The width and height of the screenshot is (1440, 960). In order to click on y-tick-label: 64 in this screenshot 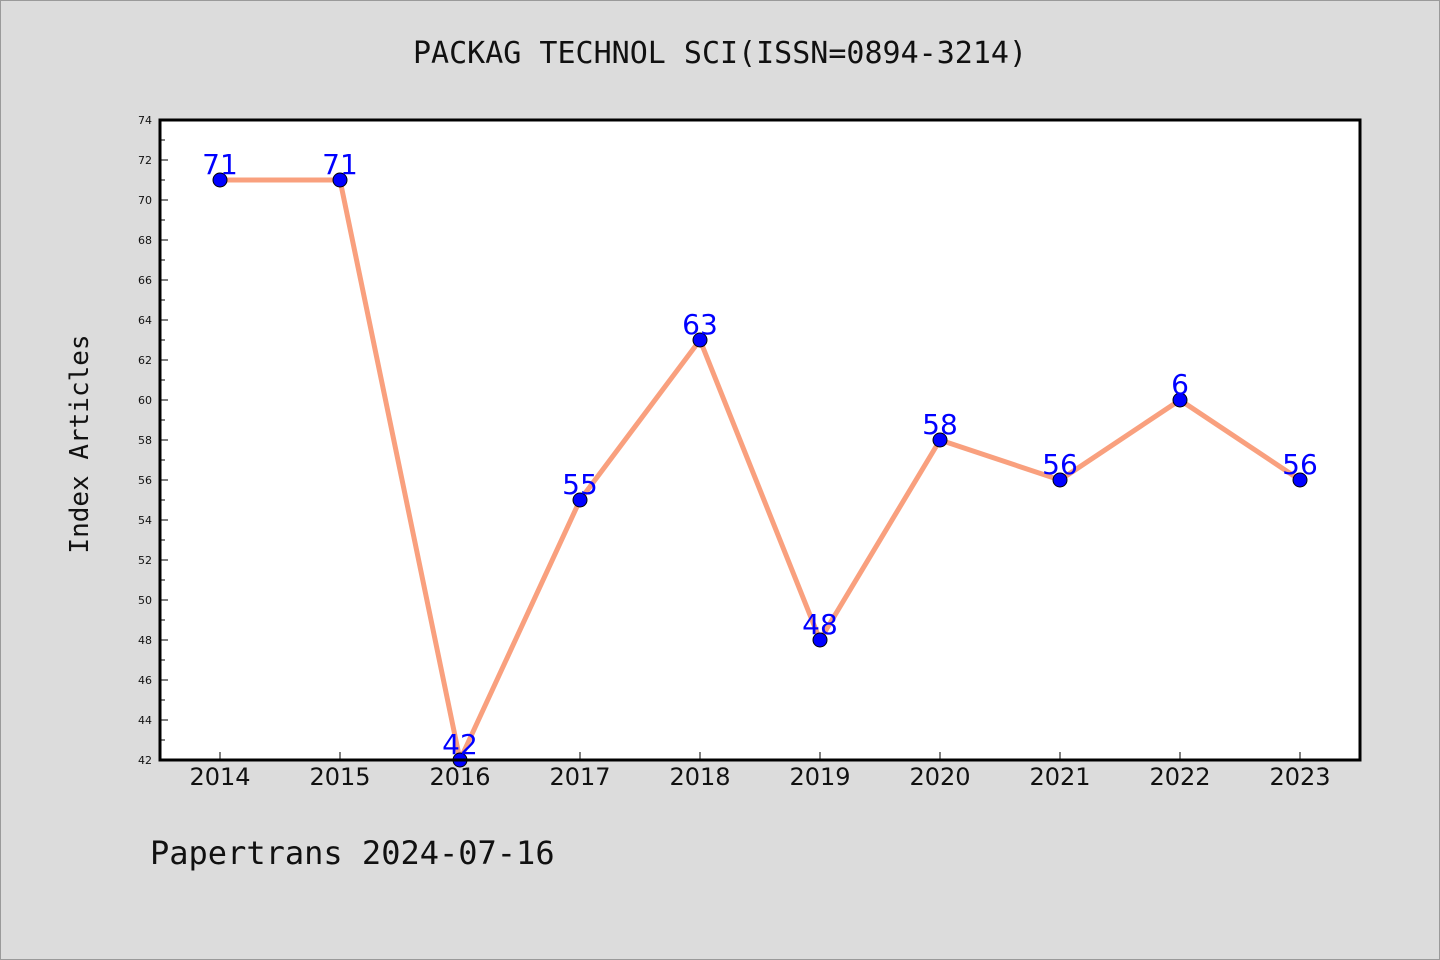, I will do `click(145, 320)`.